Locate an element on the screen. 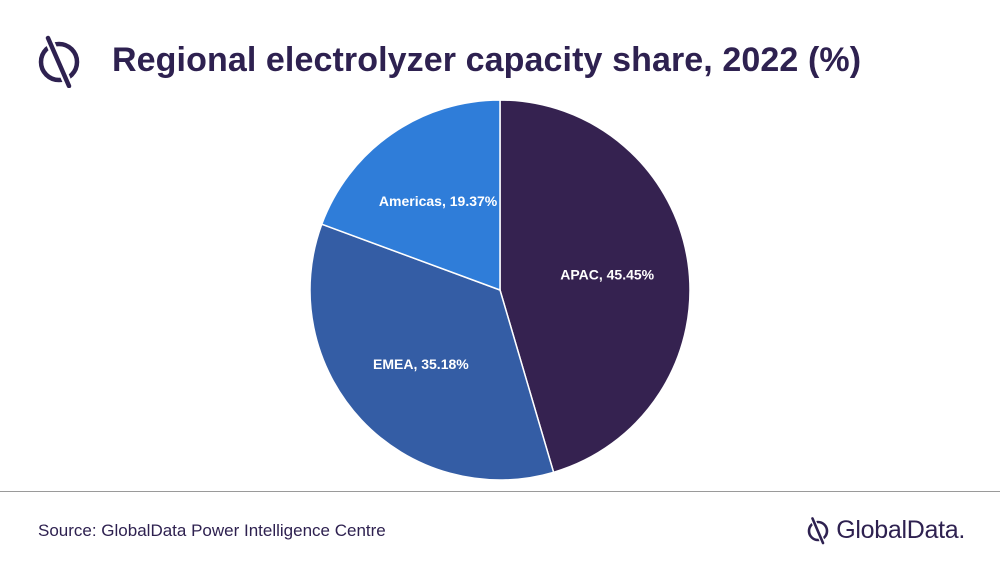 The width and height of the screenshot is (1000, 562). globaldata-logo-icon is located at coordinates (818, 531).